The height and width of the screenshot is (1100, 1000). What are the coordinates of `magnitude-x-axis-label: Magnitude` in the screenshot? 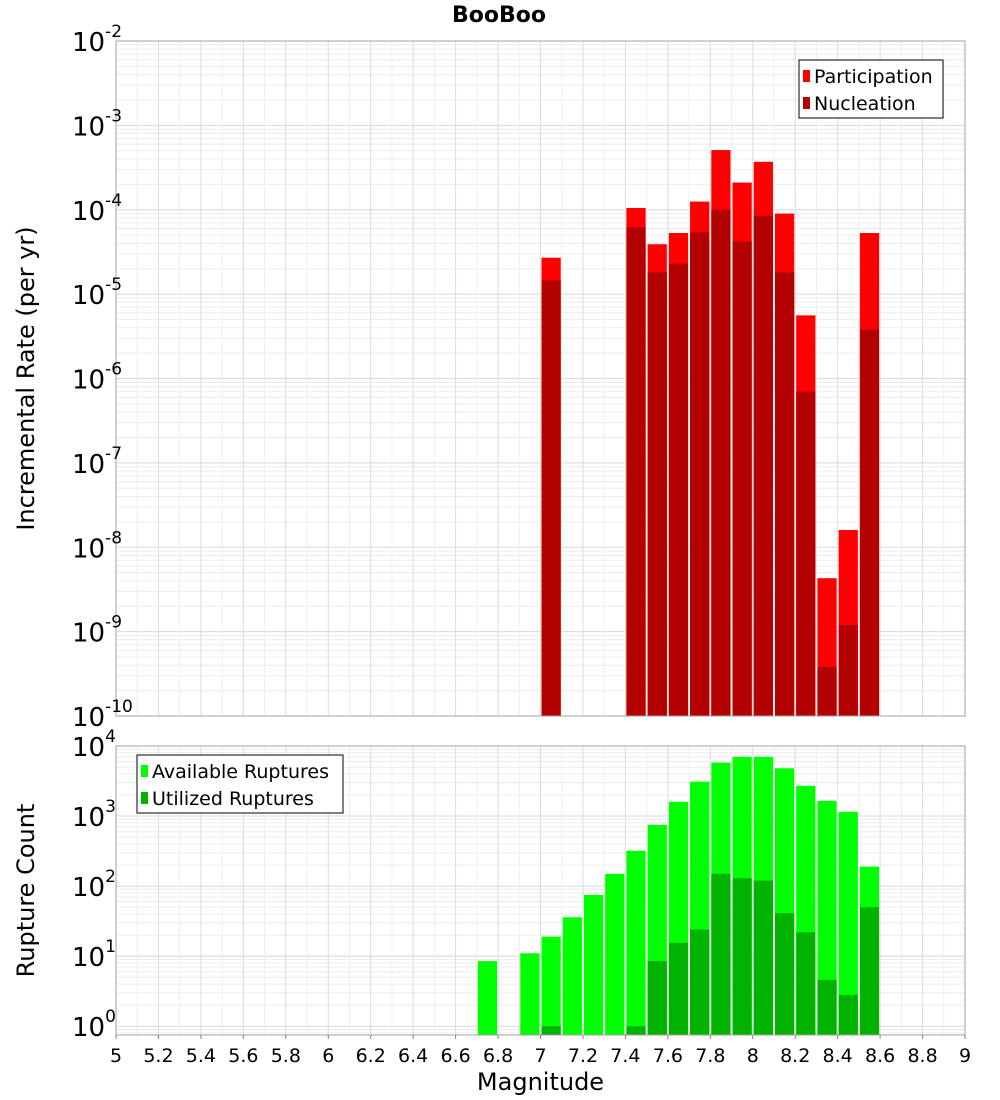 It's located at (540, 1082).